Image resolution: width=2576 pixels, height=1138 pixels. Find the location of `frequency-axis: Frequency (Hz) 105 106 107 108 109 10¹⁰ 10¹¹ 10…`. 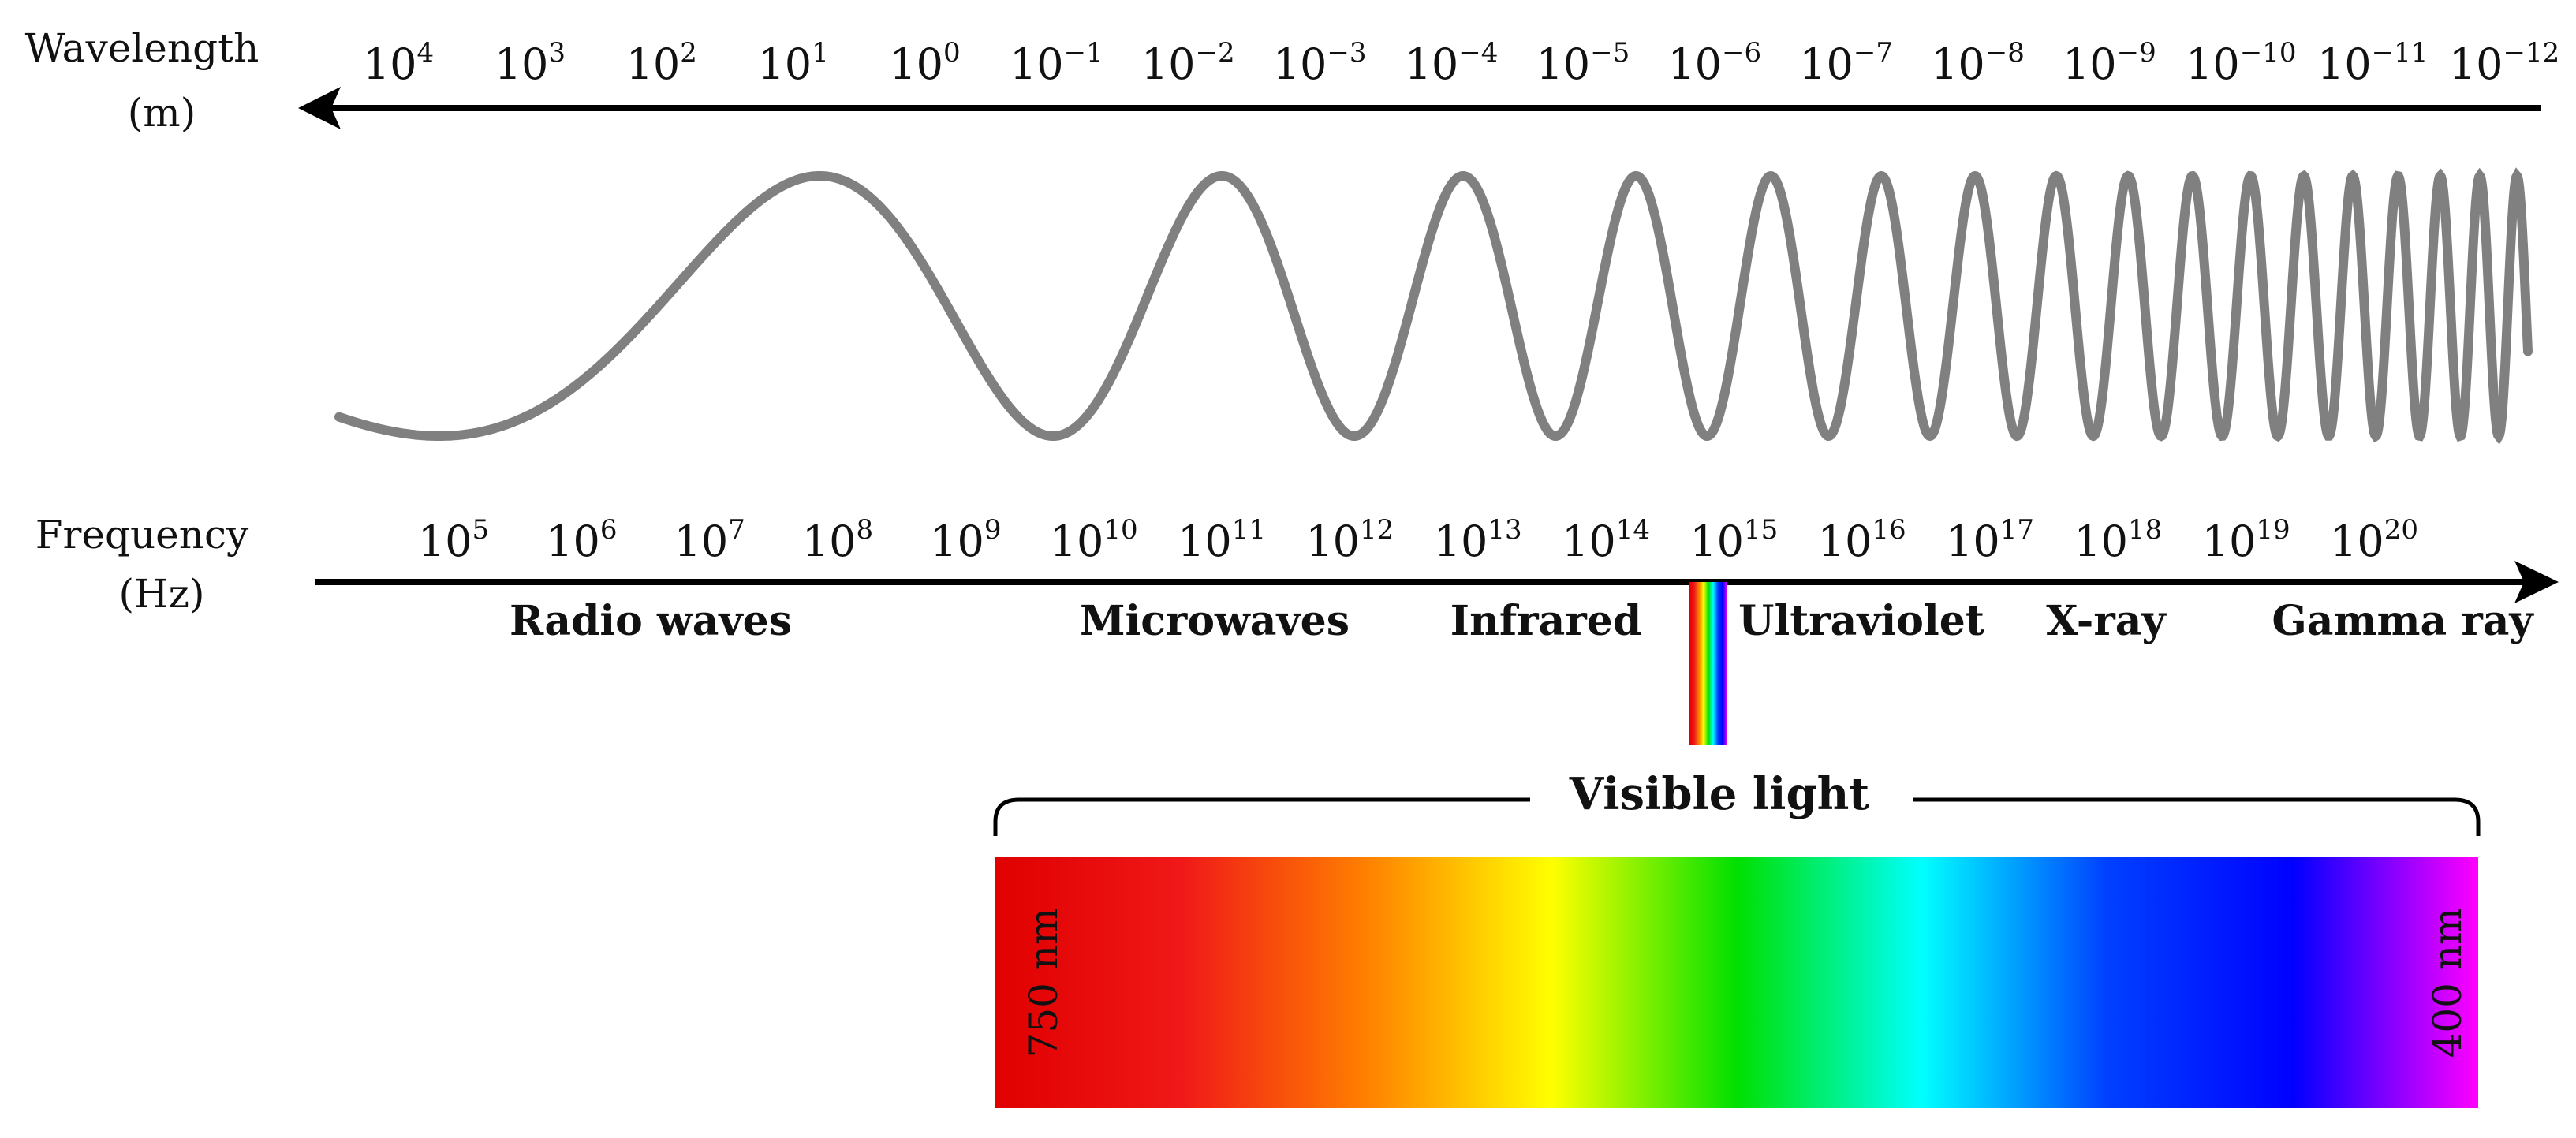

frequency-axis: Frequency (Hz) 105 106 107 108 109 10¹⁰ 10¹¹ 10… is located at coordinates (1297, 564).